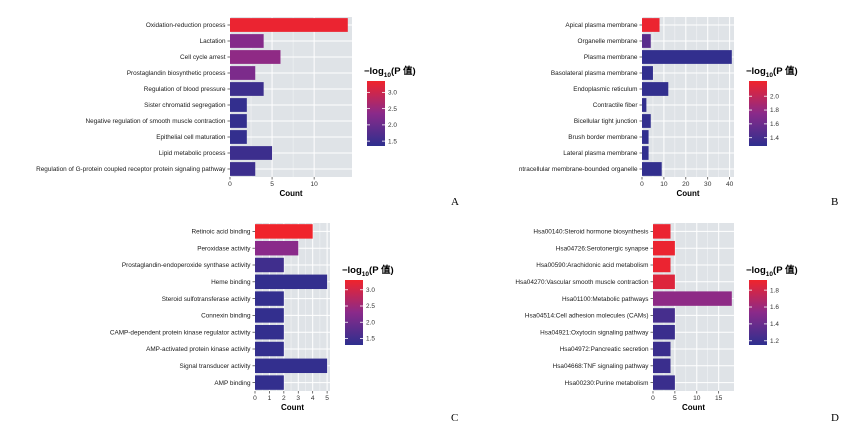 This screenshot has width=867, height=438. Describe the element at coordinates (213, 41) in the screenshot. I see `category-label: Lactation` at that location.